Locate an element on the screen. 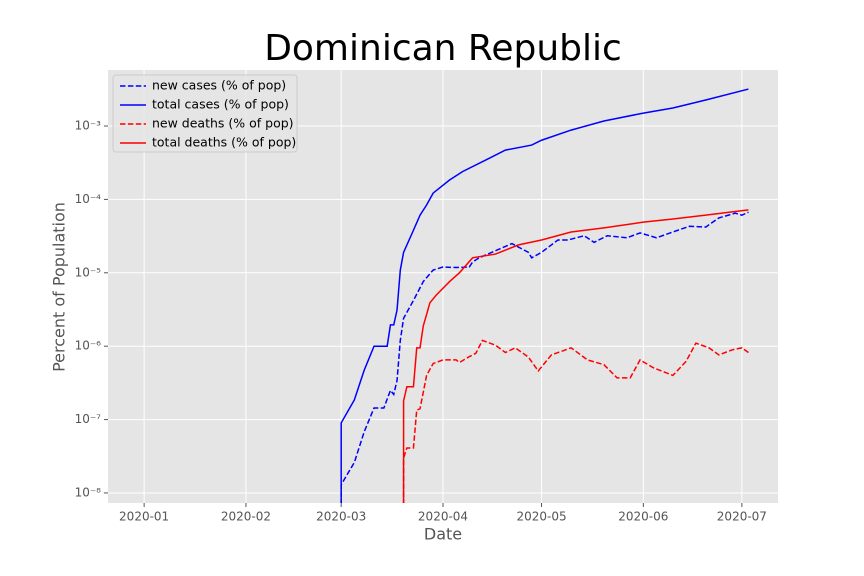  legend-label: new cases (% of pop) is located at coordinates (219, 85).